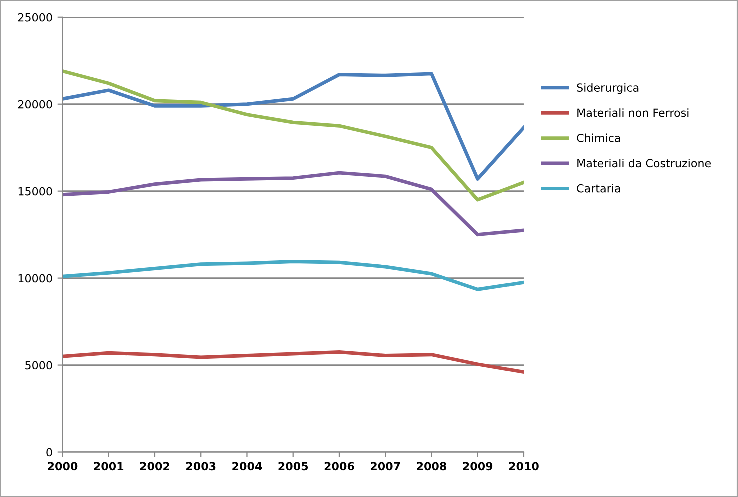 The width and height of the screenshot is (738, 497). Describe the element at coordinates (35, 278) in the screenshot. I see `y-tick-label: 10000` at that location.